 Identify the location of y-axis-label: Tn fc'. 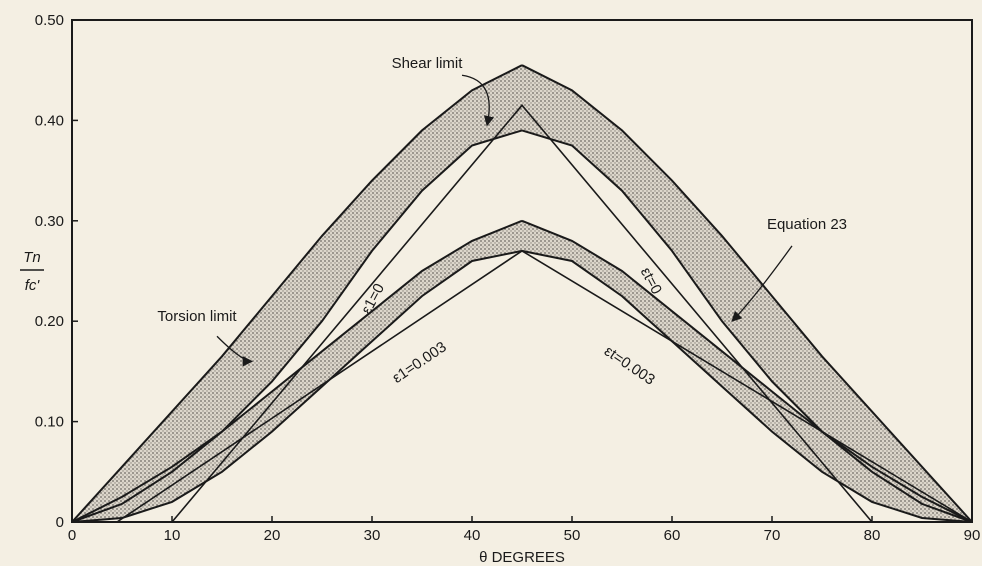
(32, 271).